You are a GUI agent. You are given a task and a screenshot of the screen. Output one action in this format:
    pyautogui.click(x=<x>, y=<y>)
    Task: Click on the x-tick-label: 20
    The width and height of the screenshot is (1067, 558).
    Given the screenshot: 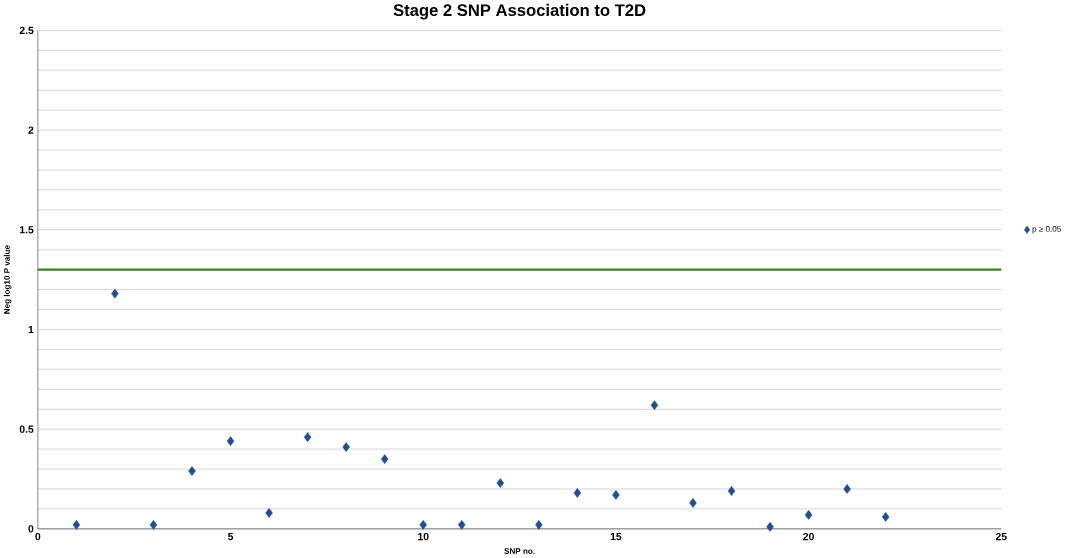 What is the action you would take?
    pyautogui.click(x=808, y=537)
    